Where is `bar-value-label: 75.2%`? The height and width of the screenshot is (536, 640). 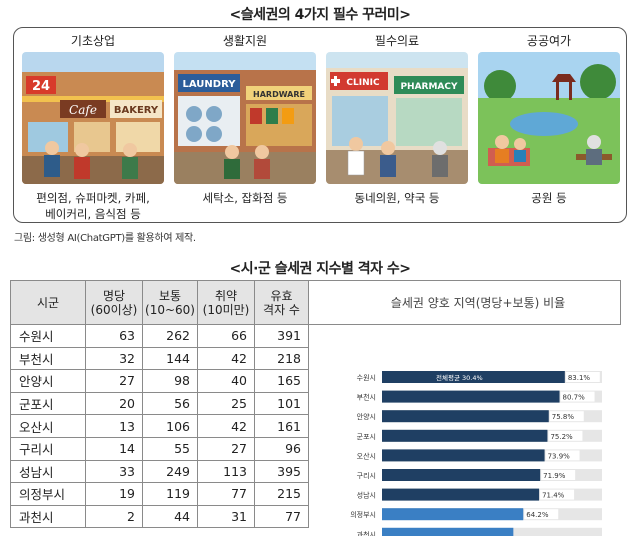
bar-value-label: 75.2% is located at coordinates (561, 437).